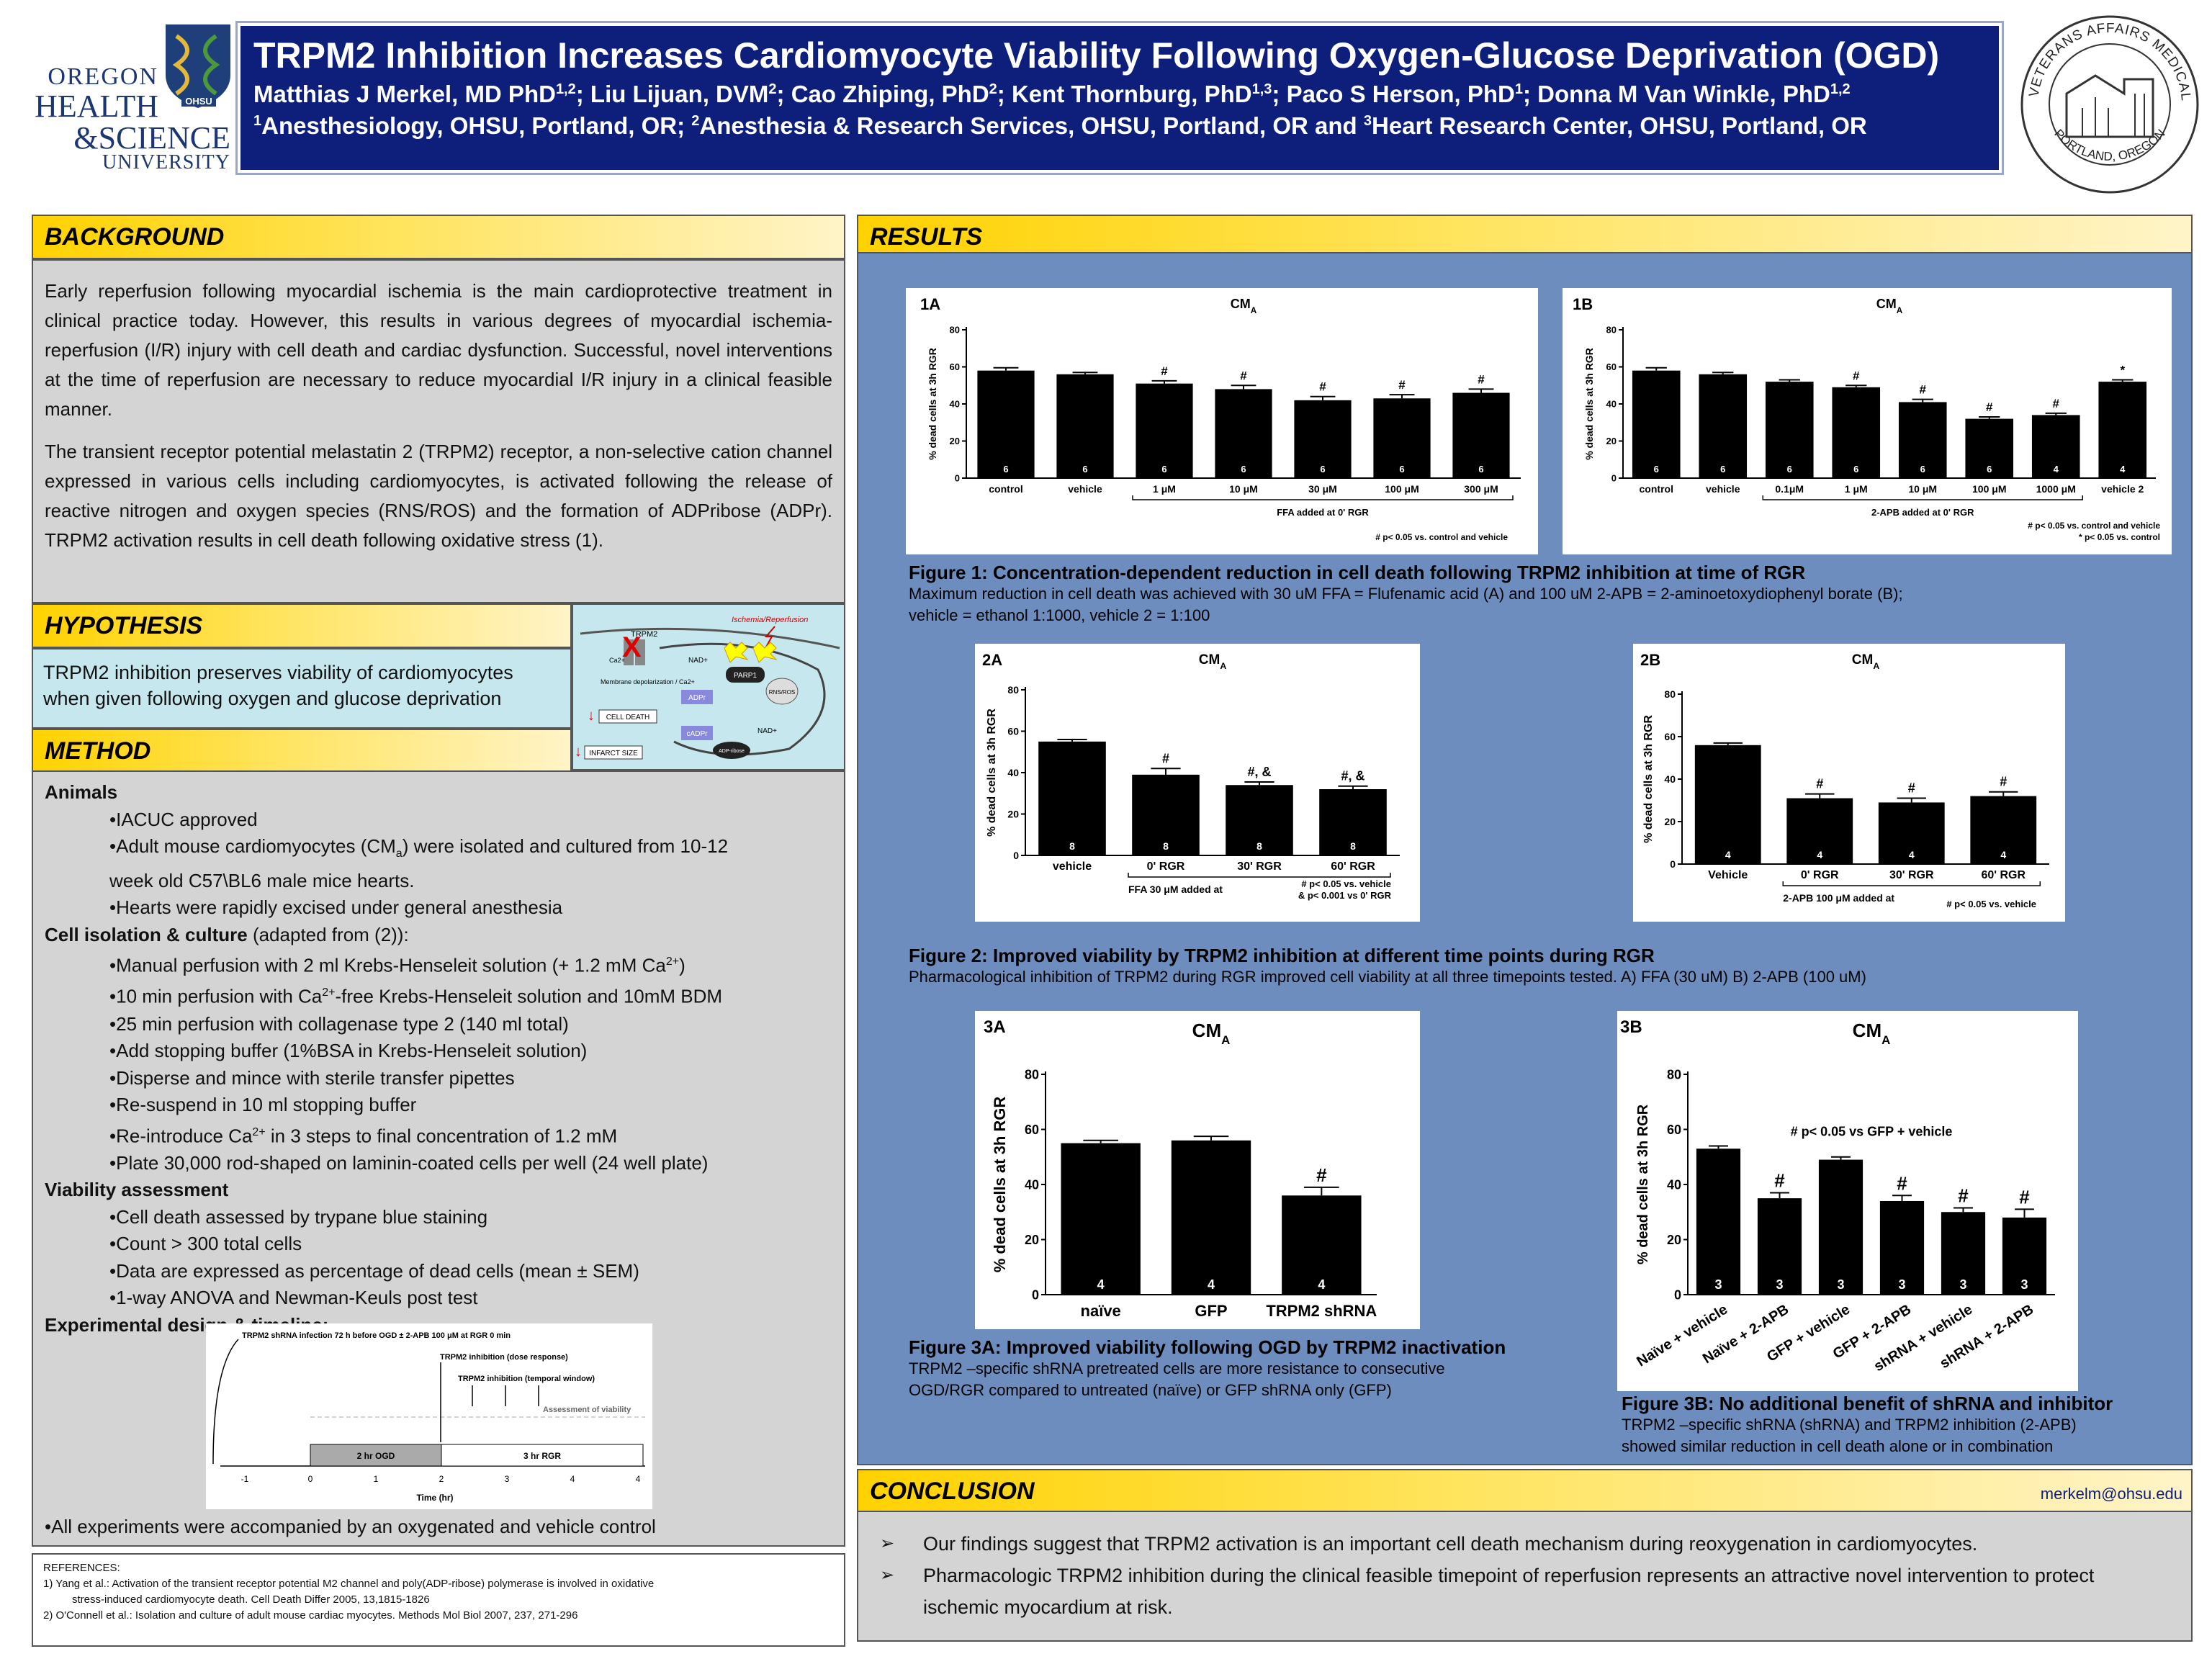 Image resolution: width=2212 pixels, height=1659 pixels. What do you see at coordinates (166, 162) in the screenshot?
I see `ohsu-line4: UNIVERSITY` at bounding box center [166, 162].